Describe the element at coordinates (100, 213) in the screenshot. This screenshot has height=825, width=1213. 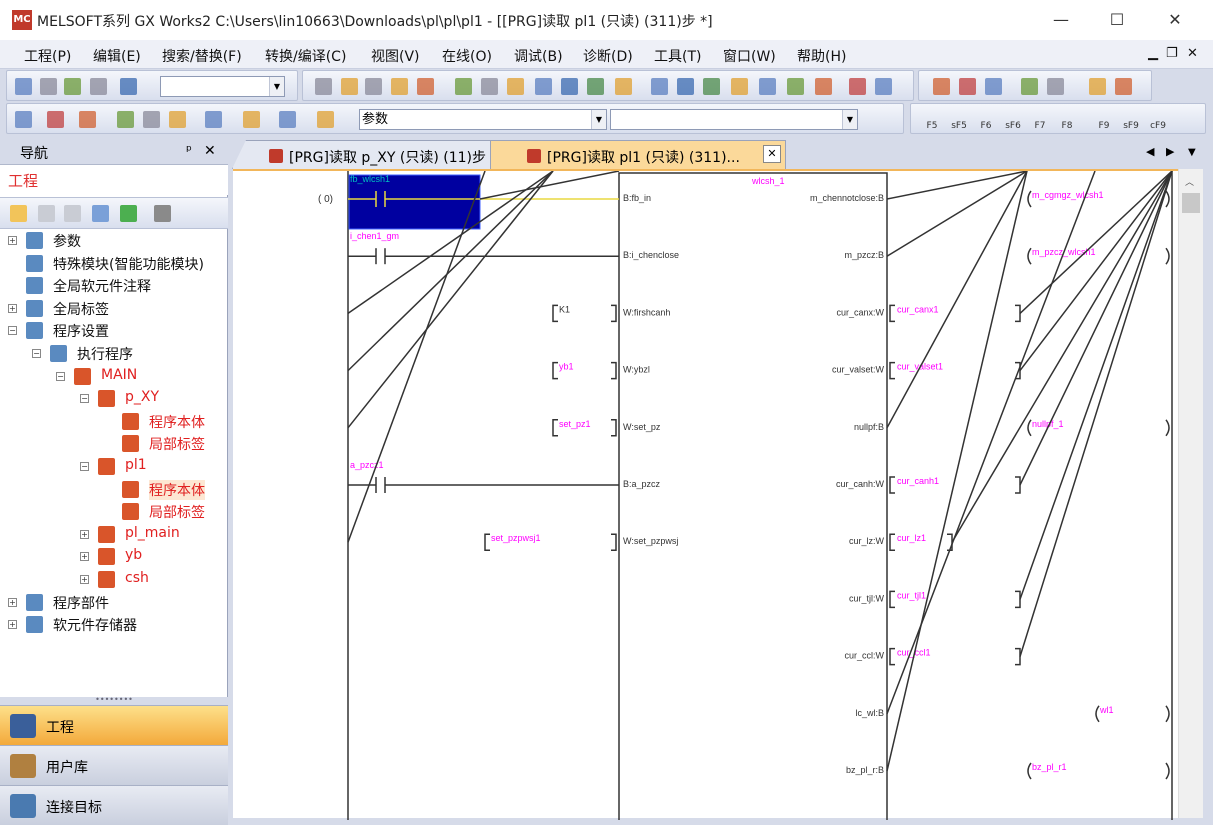
I see `properties-icon` at that location.